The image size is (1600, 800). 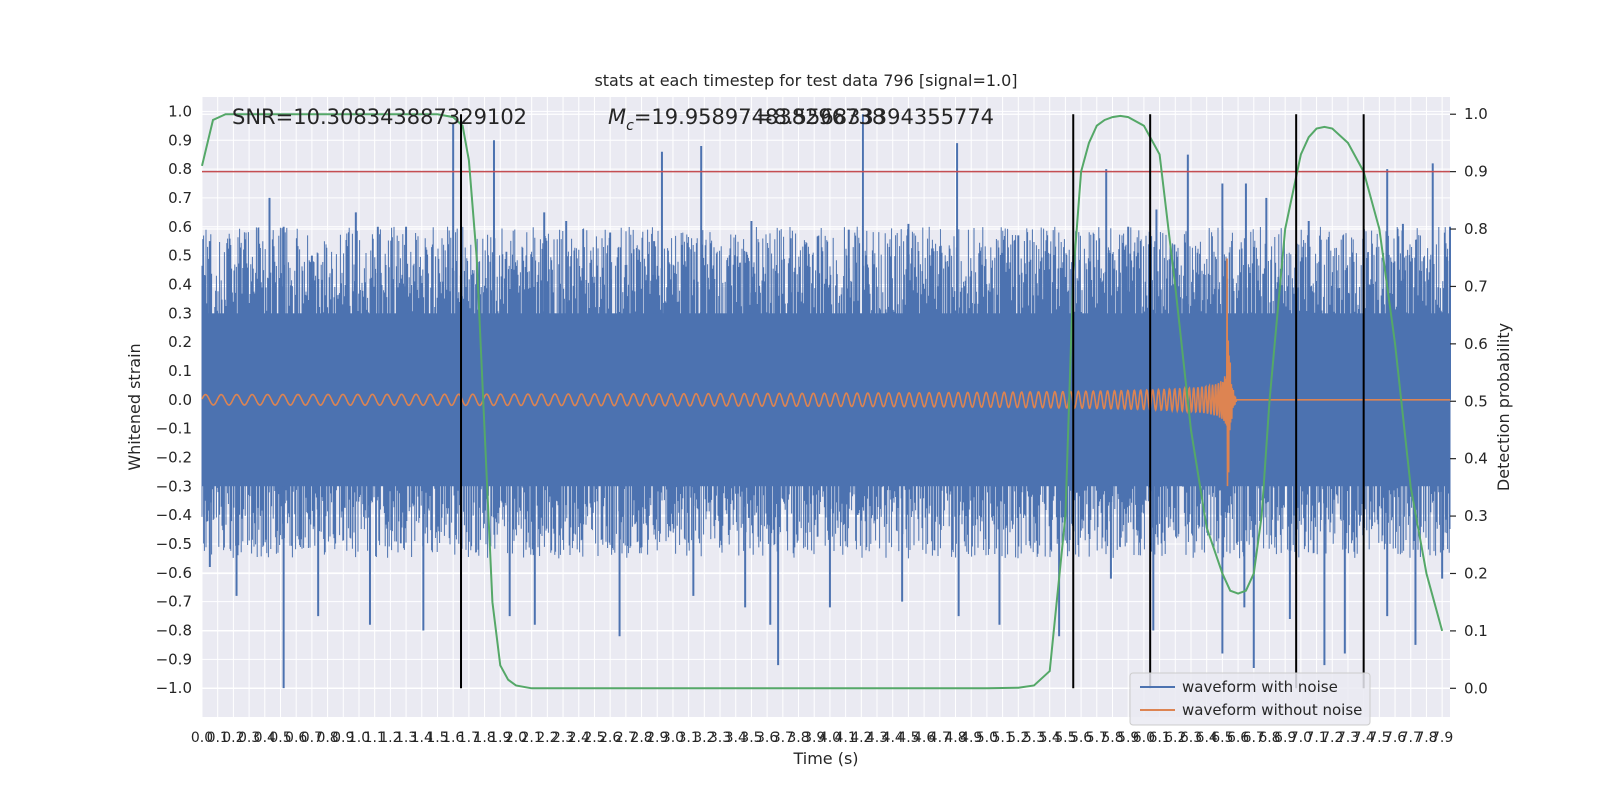 What do you see at coordinates (280, 738) in the screenshot?
I see `x-tick-label: 0.5` at bounding box center [280, 738].